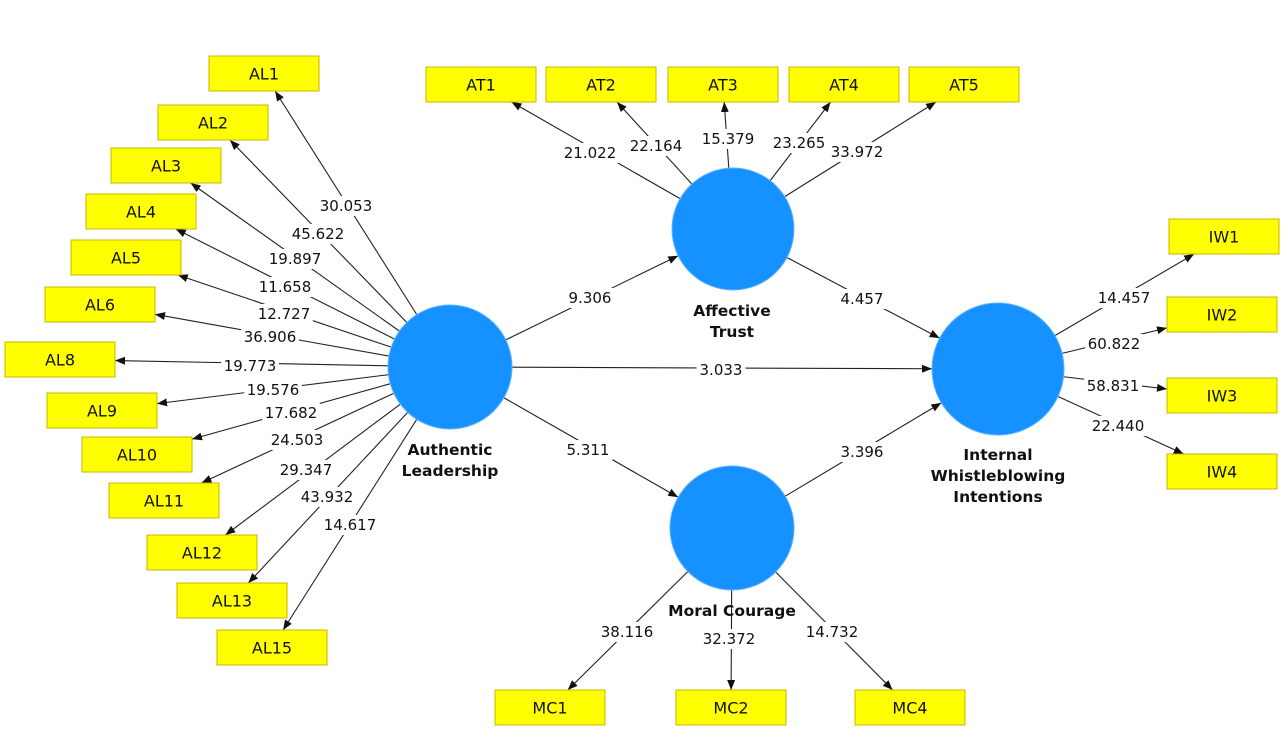 Image resolution: width=1286 pixels, height=731 pixels. I want to click on indicator-iw1: IW1, so click(1224, 236).